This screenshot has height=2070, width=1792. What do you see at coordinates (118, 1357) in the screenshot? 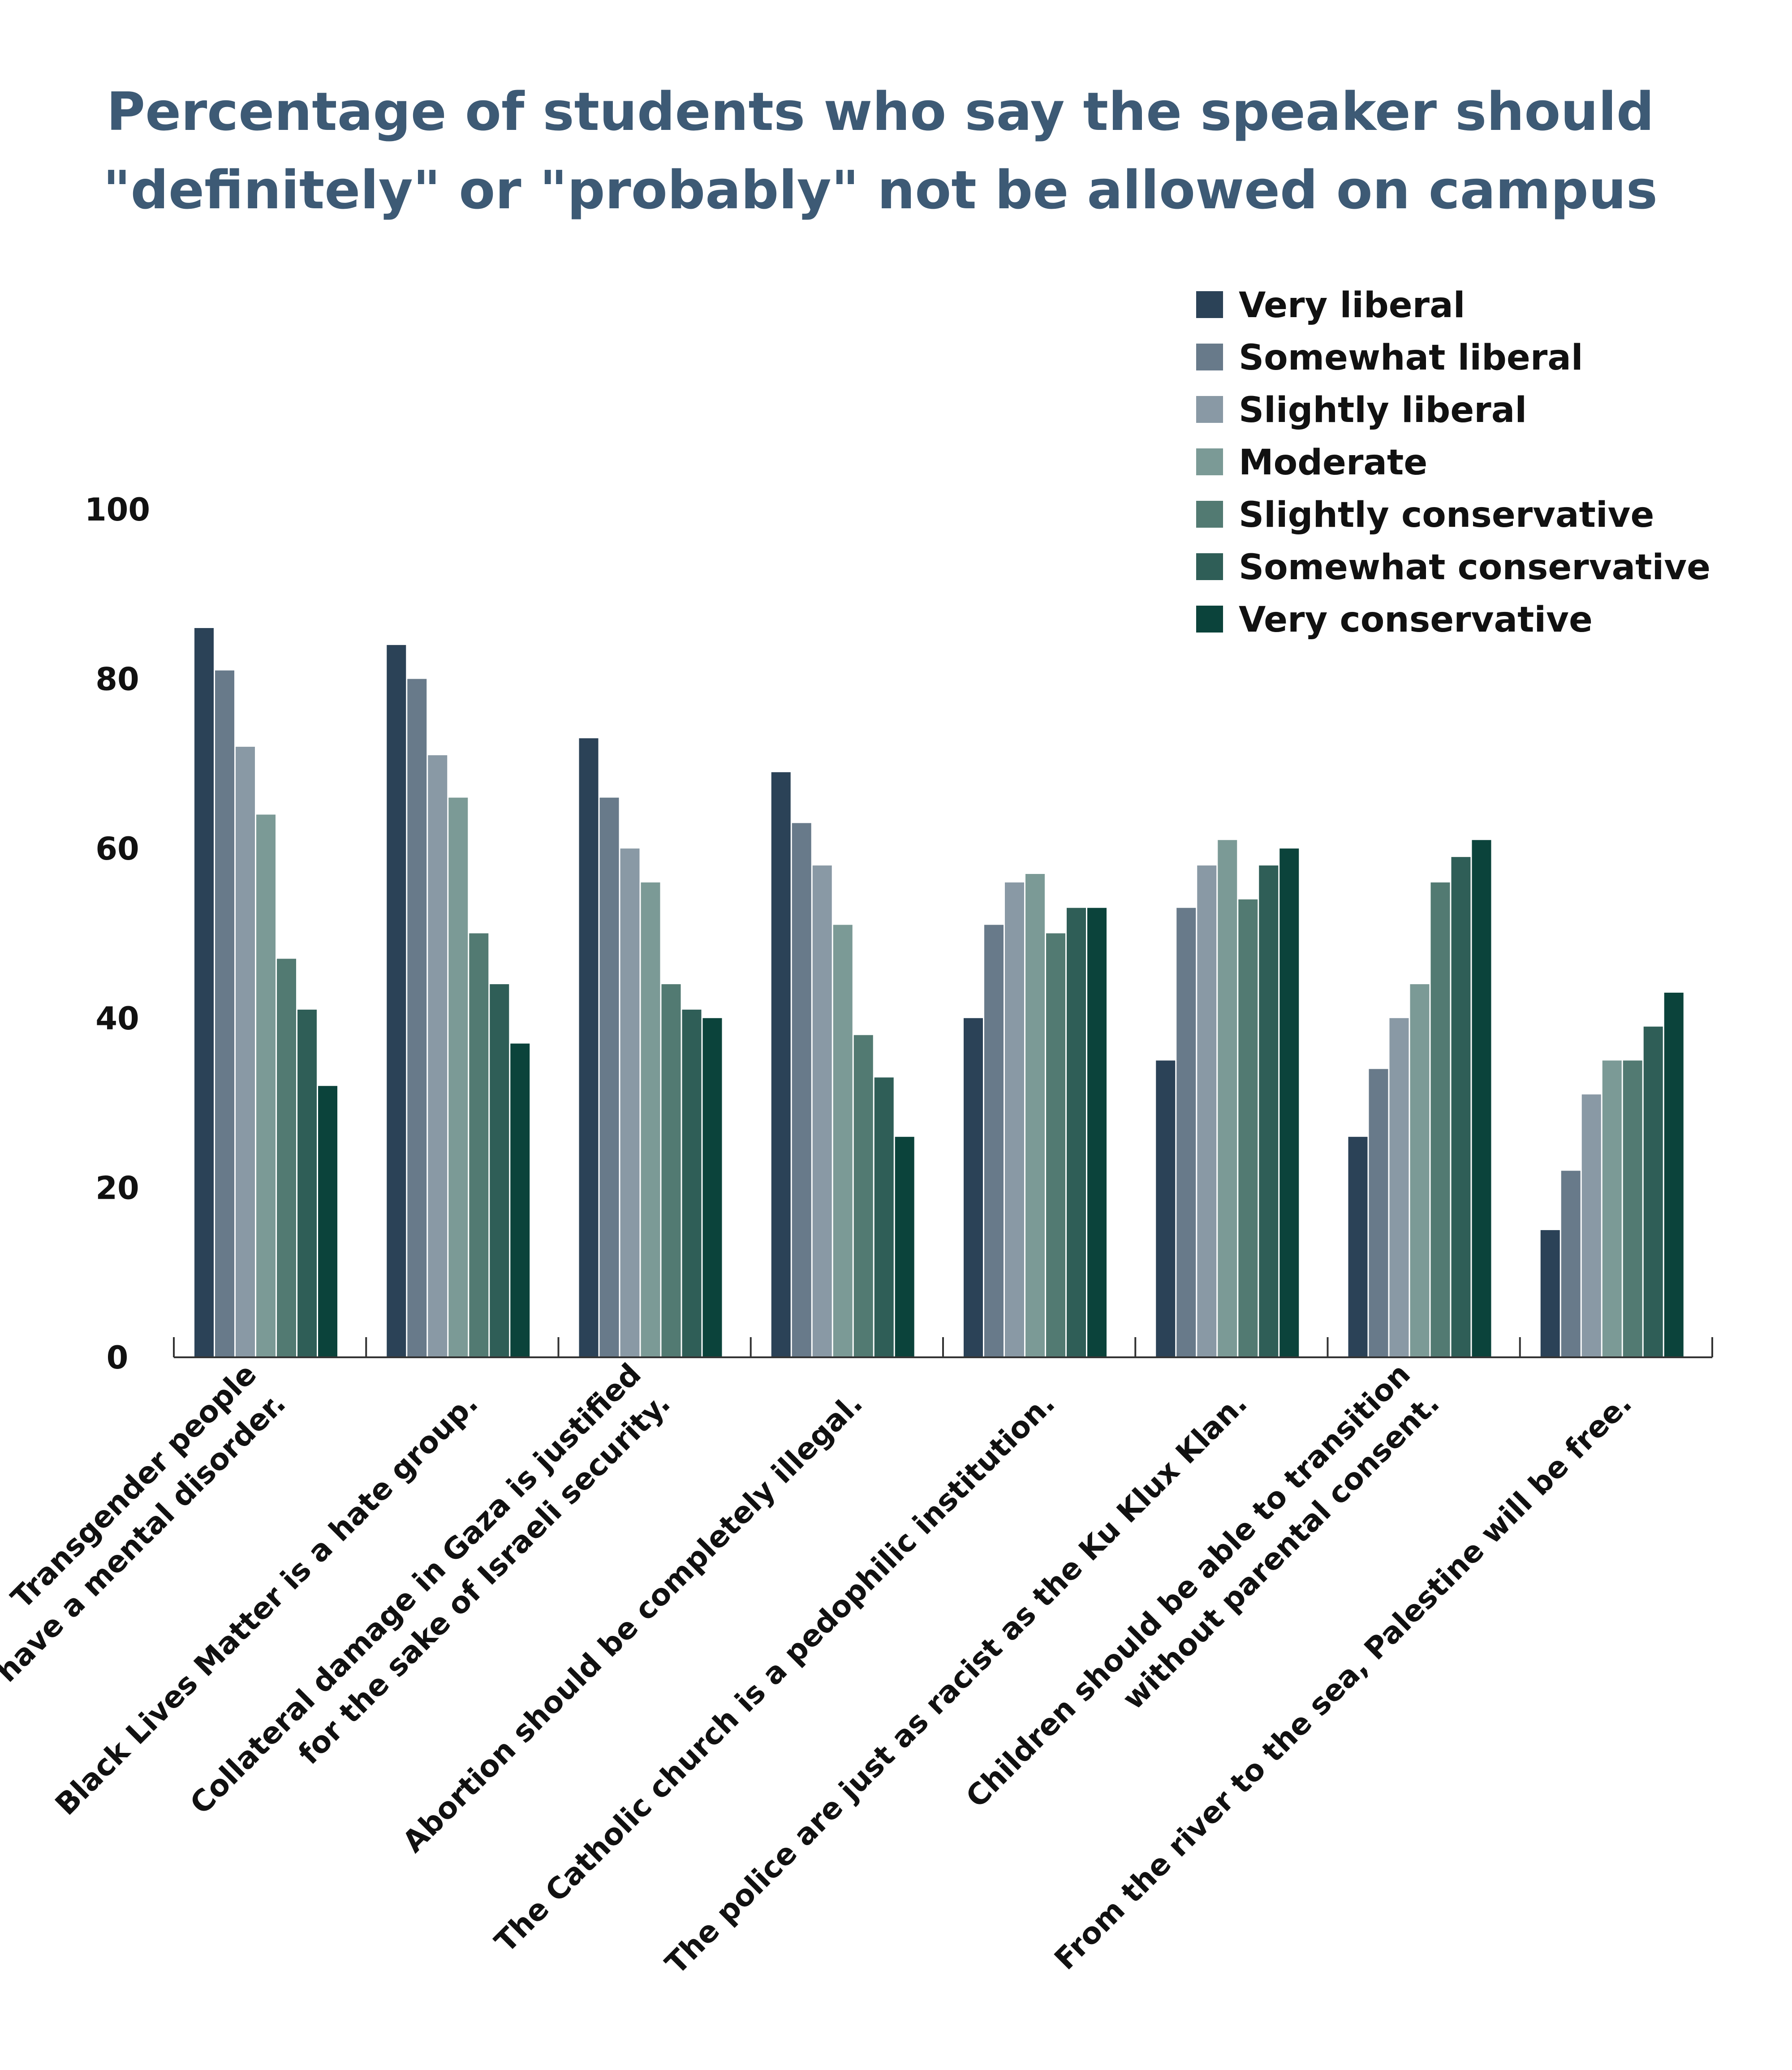
I see `y-tick-label: 0` at bounding box center [118, 1357].